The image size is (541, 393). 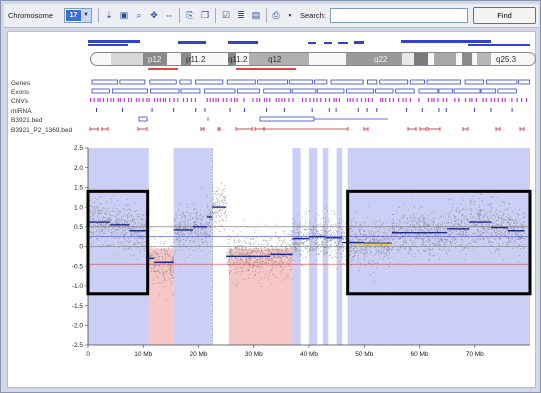 I want to click on chromosome-select: 17 ▼, so click(x=78, y=15).